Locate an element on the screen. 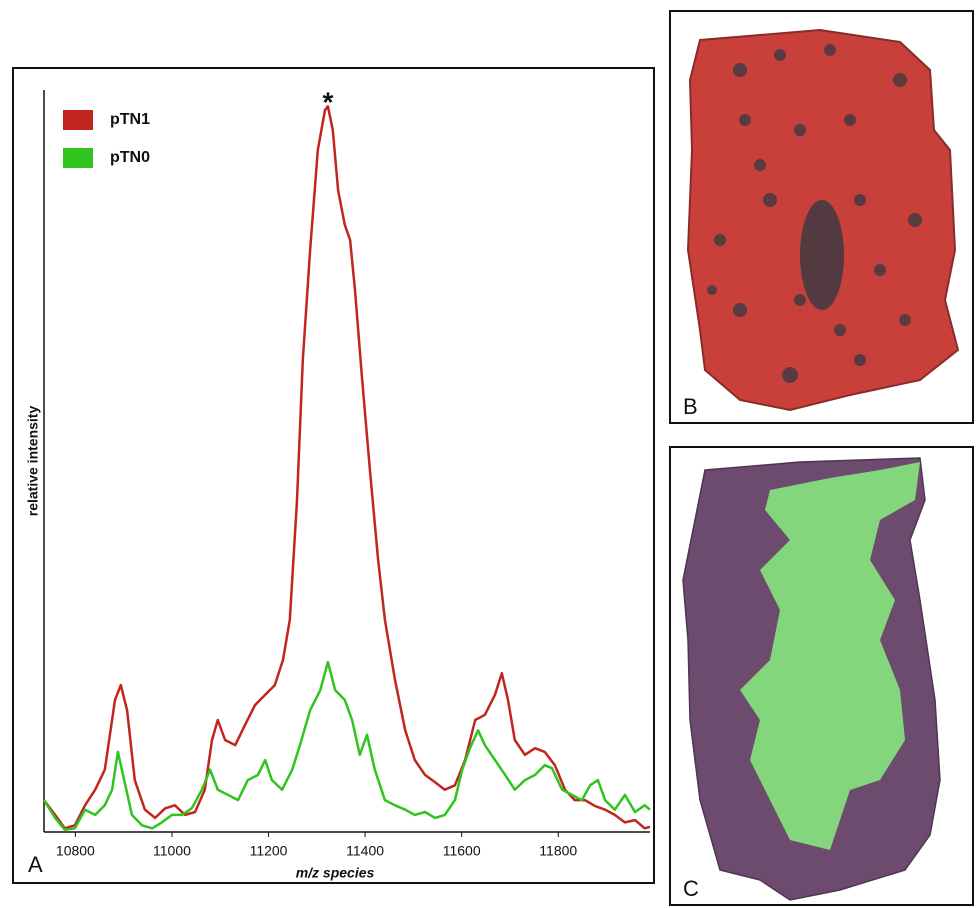 This screenshot has height=908, width=976. x-tick-label: 11000 is located at coordinates (172, 851).